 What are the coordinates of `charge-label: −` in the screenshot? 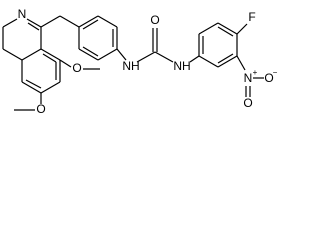 It's located at (275, 72).